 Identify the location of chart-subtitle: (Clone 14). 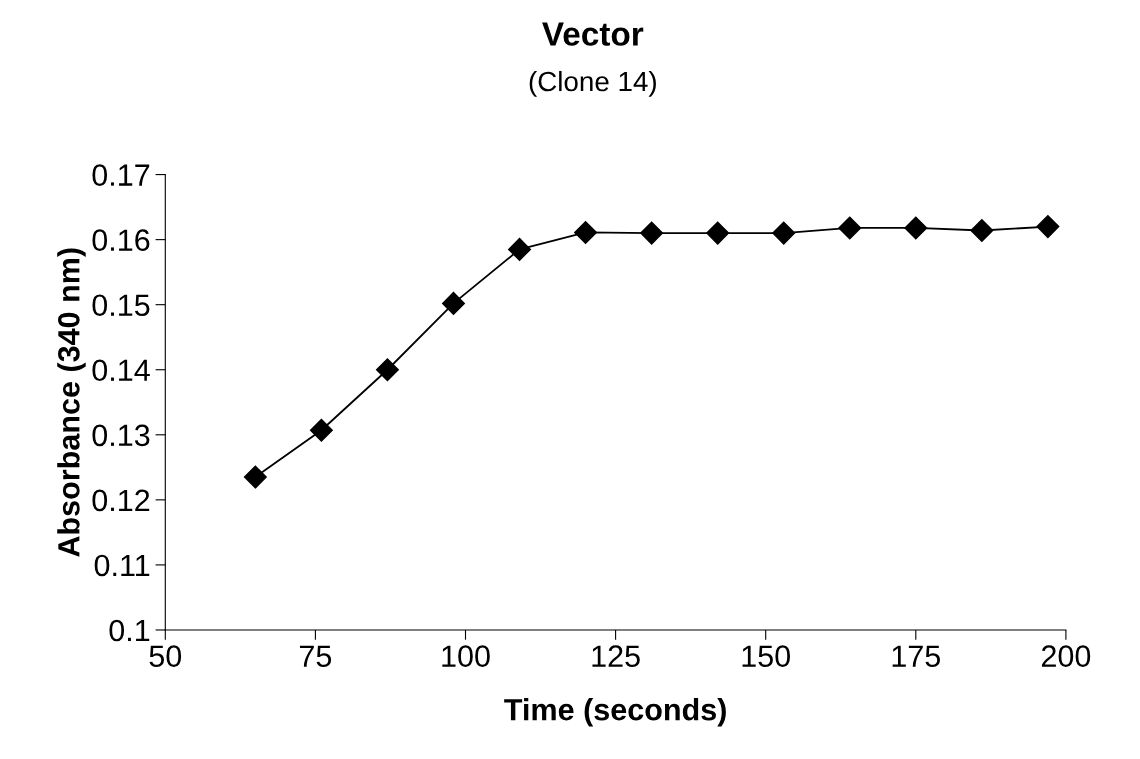
(592, 83).